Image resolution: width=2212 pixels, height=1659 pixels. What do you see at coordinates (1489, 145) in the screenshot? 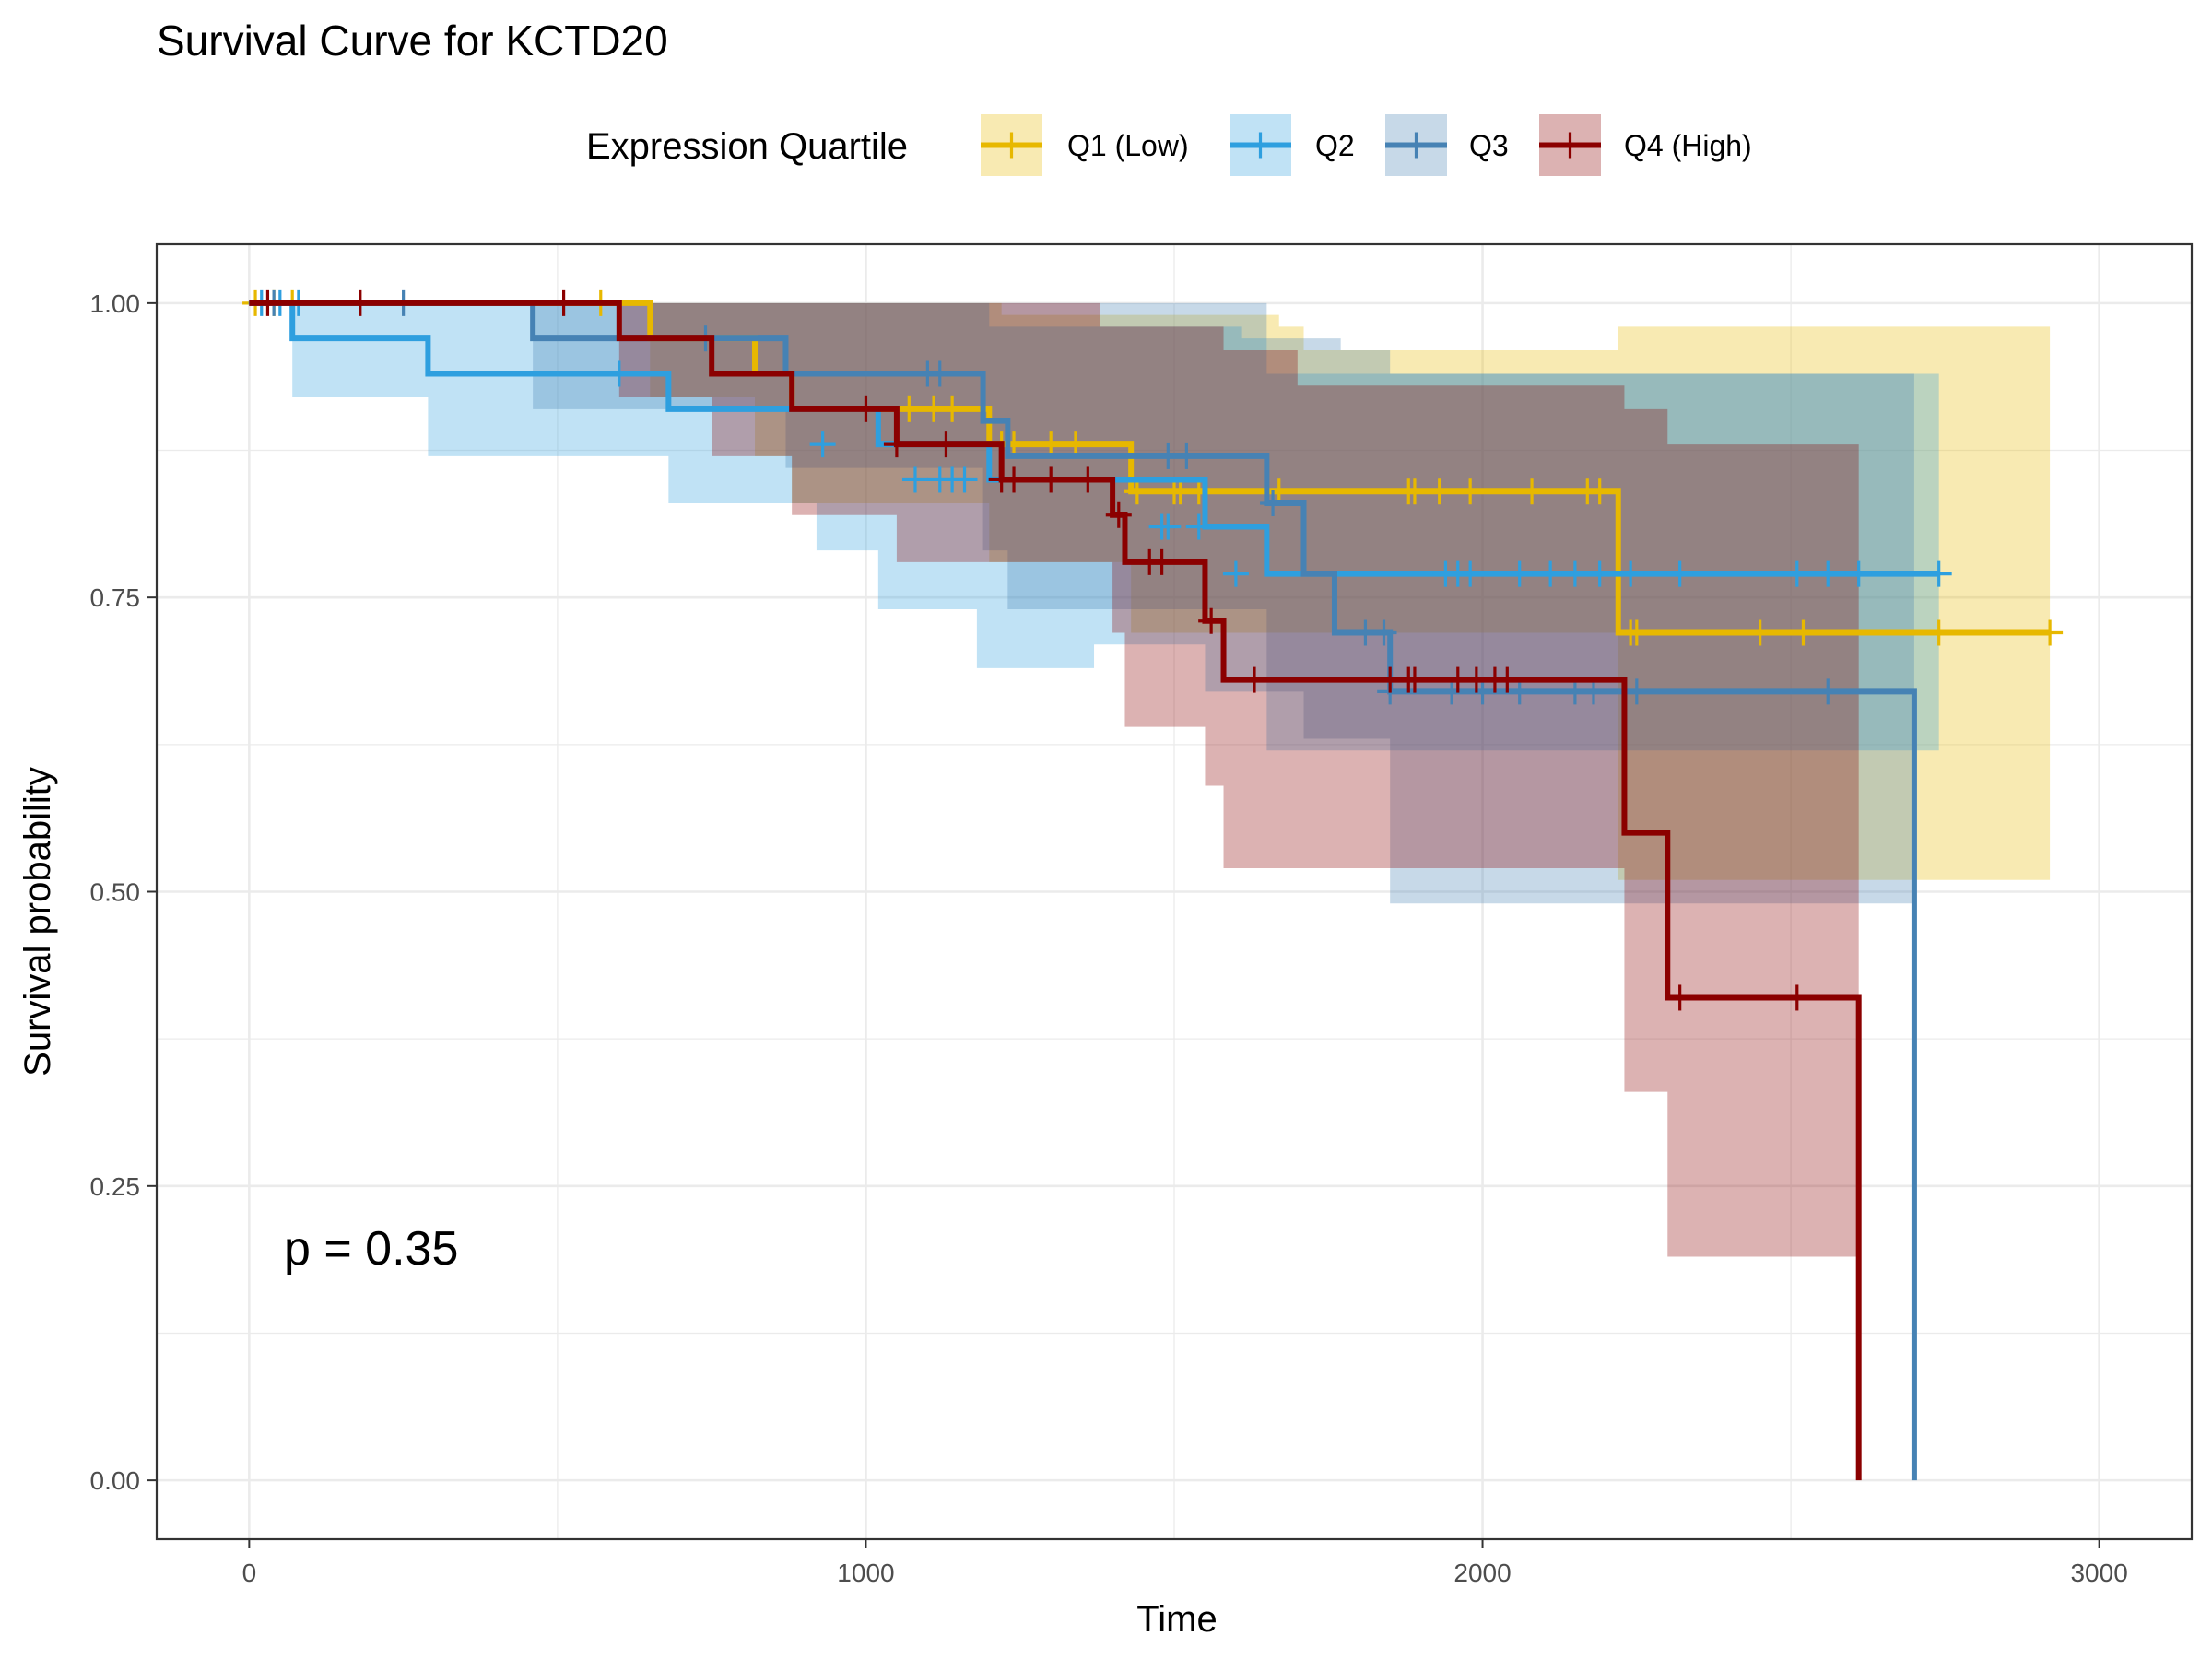
I see `legend-label-series-3: Q3` at bounding box center [1489, 145].